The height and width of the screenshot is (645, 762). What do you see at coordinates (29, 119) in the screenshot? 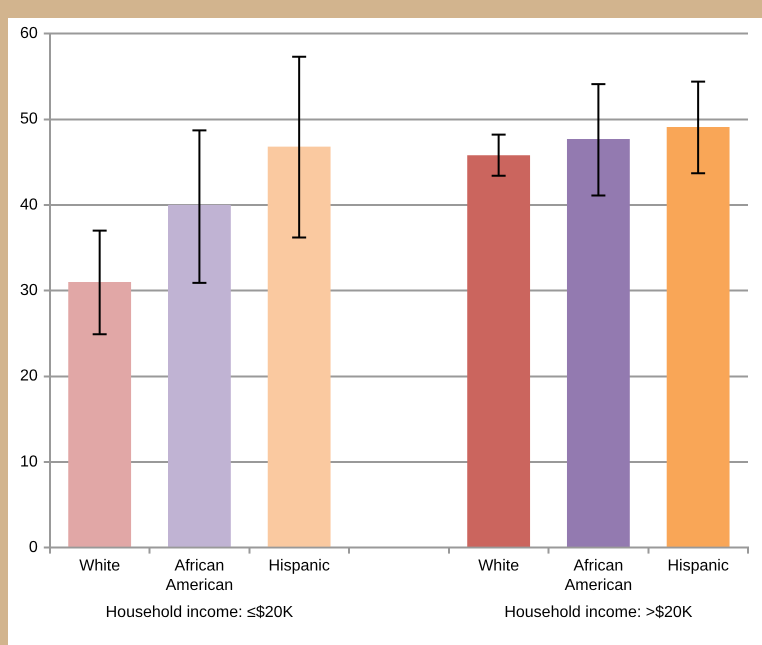
I see `y-tick-label: 50` at bounding box center [29, 119].